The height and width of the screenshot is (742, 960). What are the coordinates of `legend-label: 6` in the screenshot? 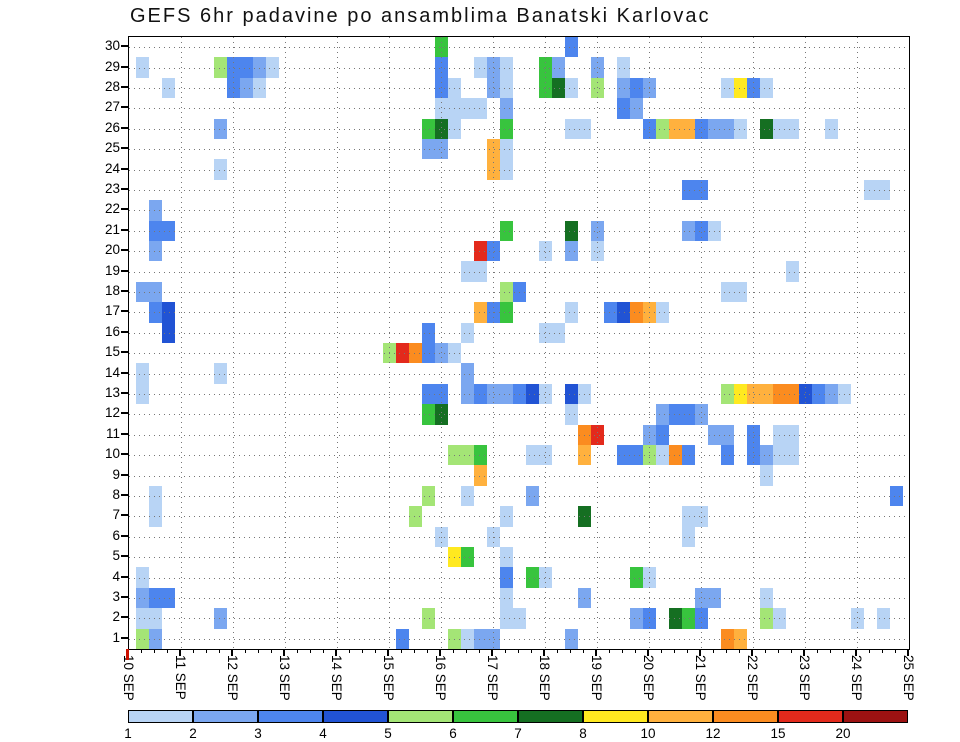 It's located at (453, 733).